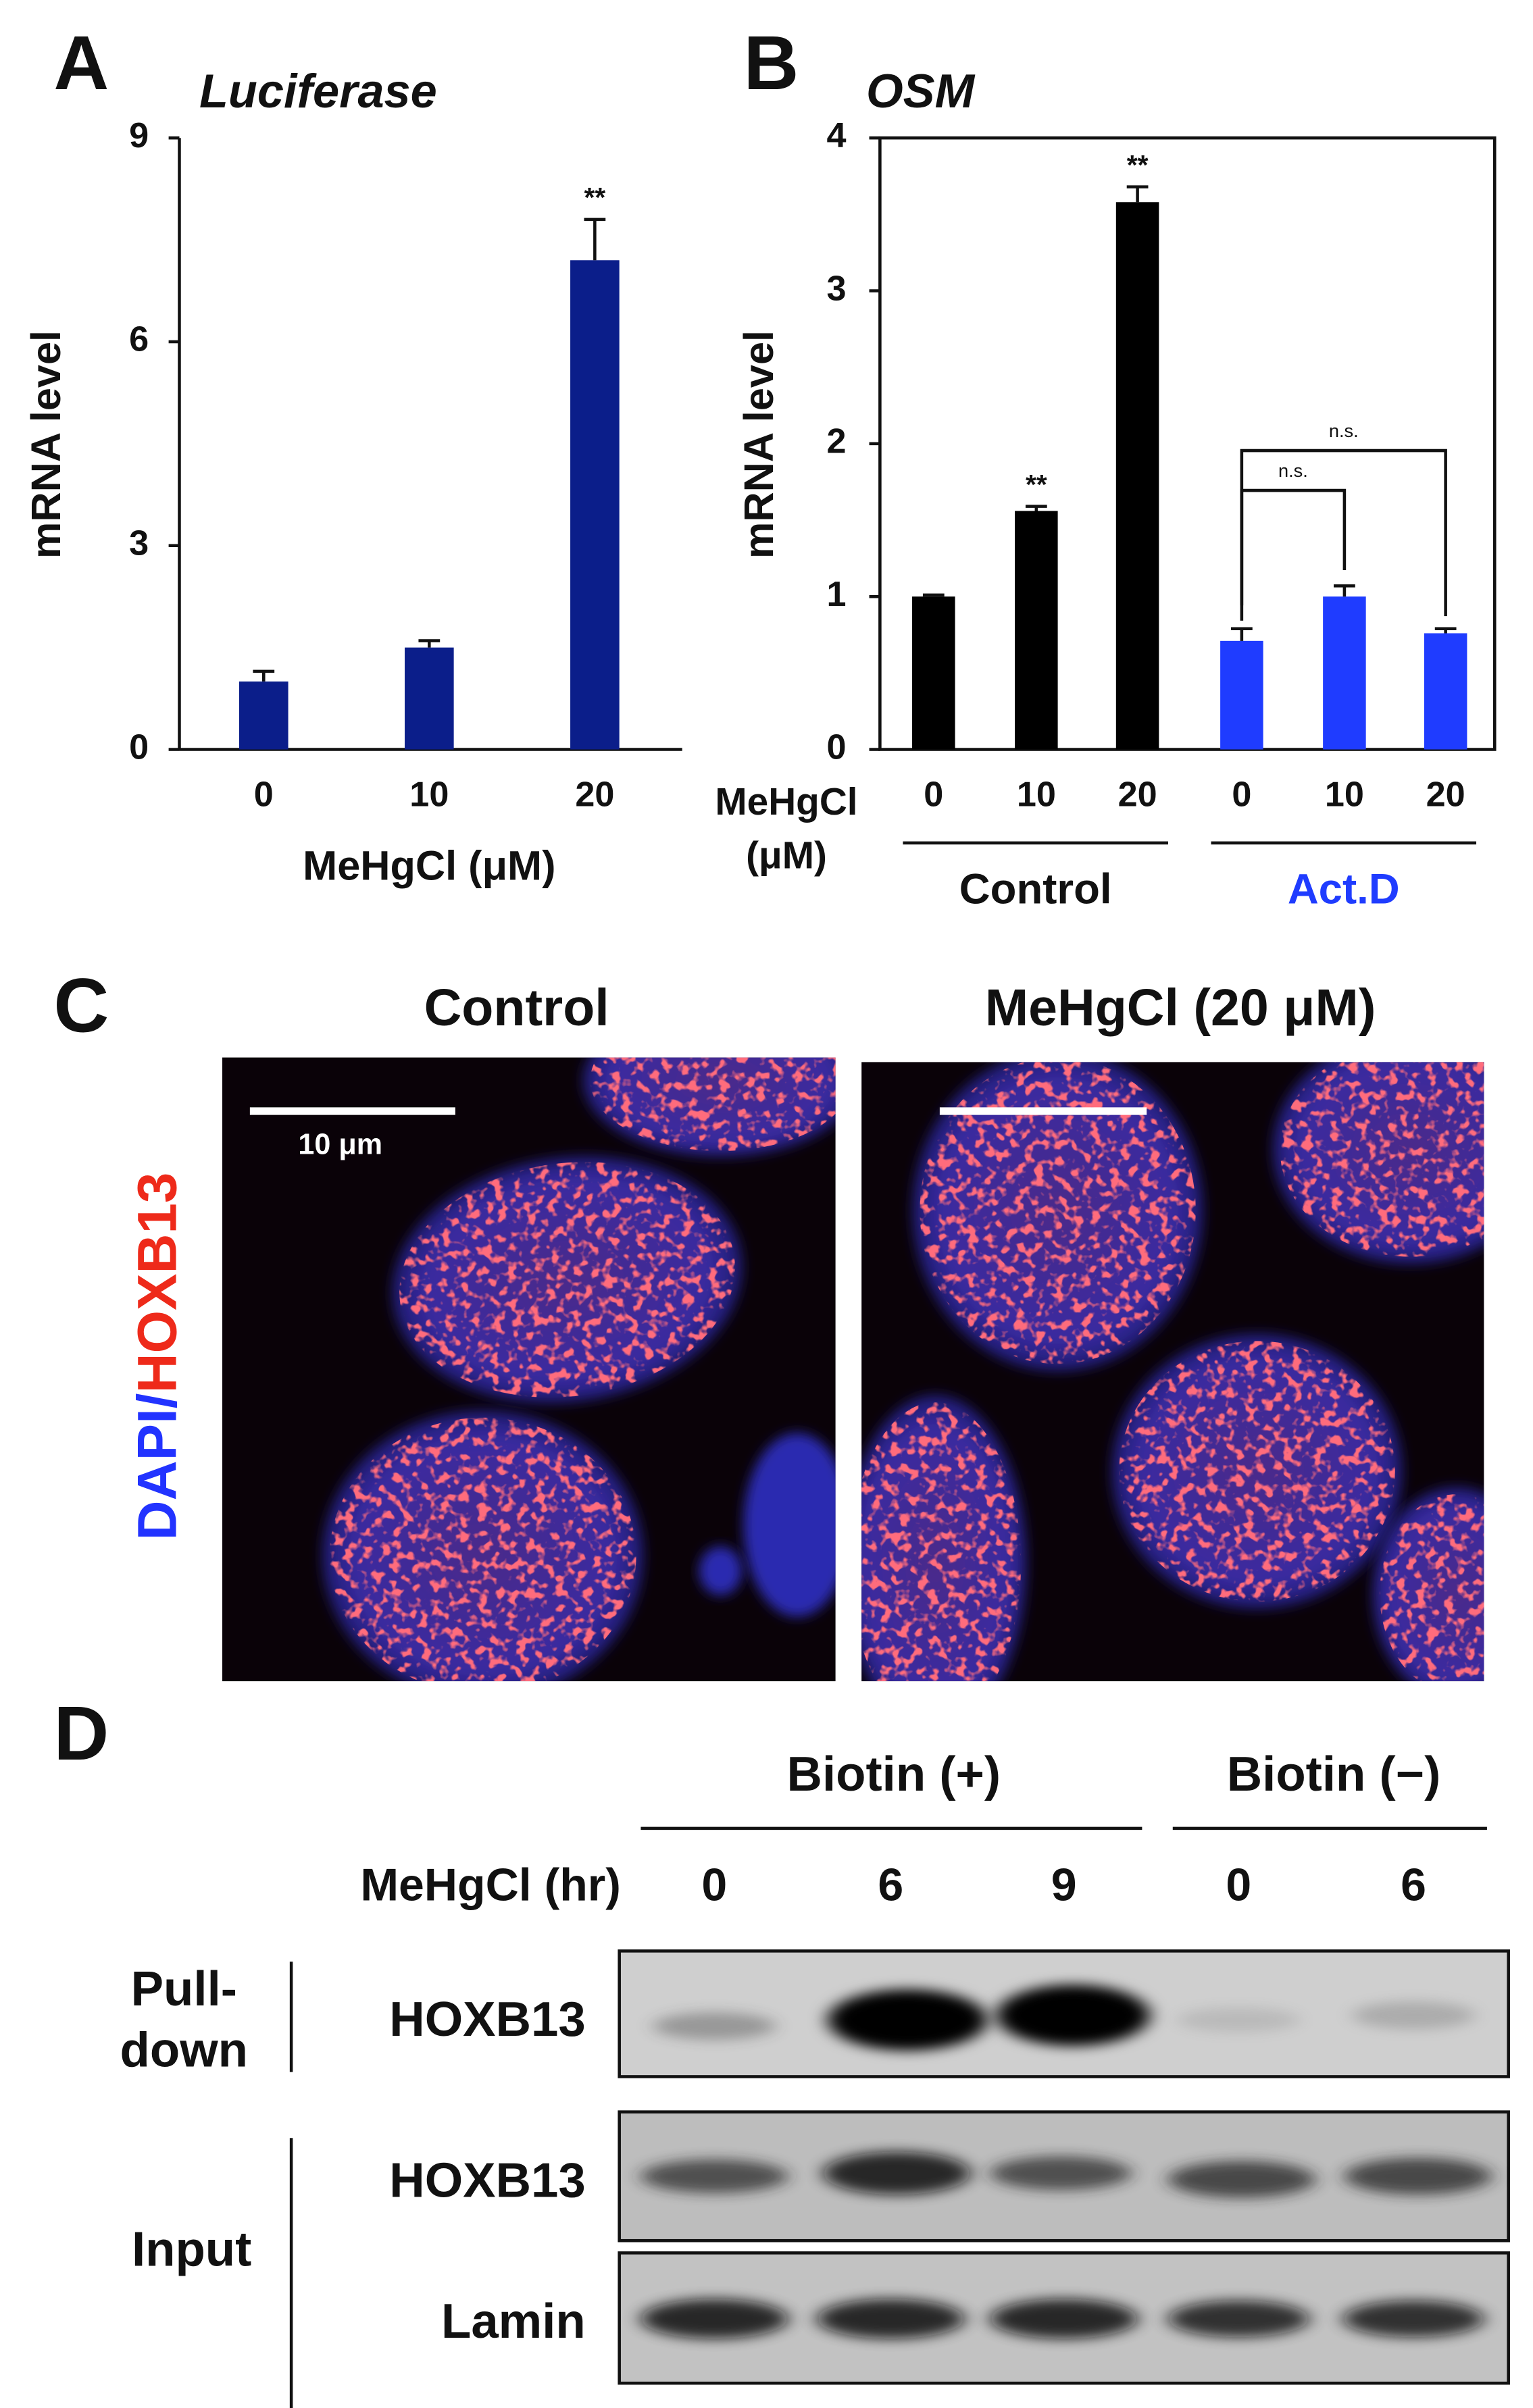 The height and width of the screenshot is (2408, 1533). I want to click on row-header: MeHgCl (hr), so click(490, 1884).